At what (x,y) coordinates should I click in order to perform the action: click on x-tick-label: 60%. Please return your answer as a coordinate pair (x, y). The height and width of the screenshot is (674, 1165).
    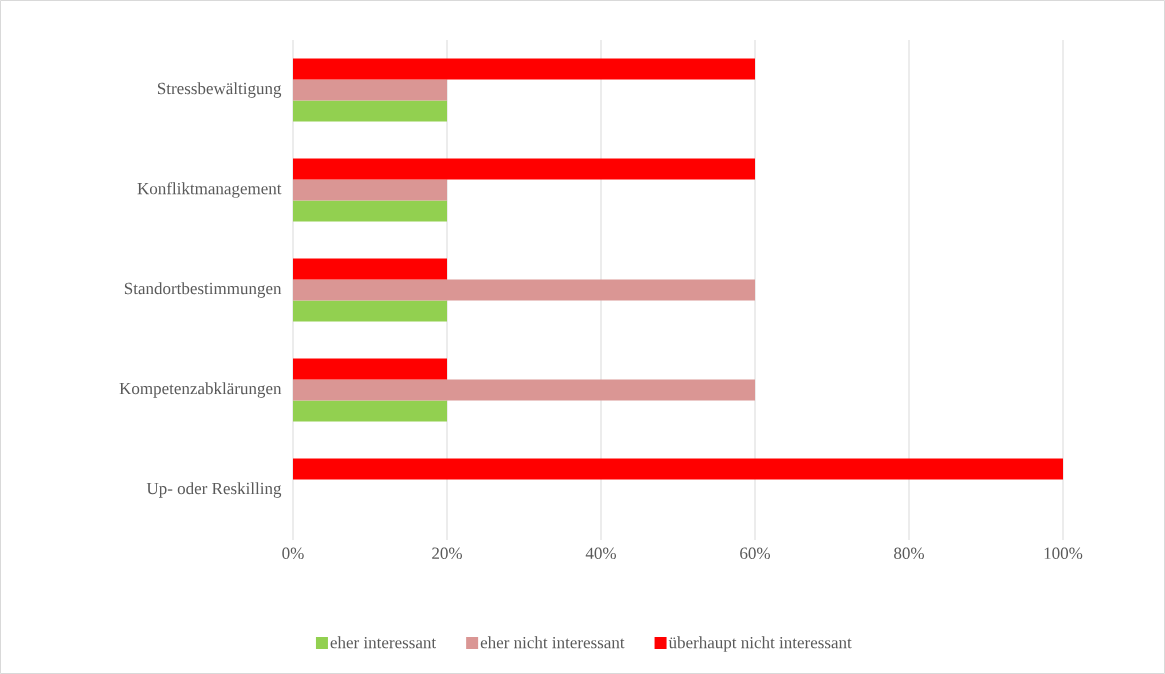
    Looking at the image, I should click on (755, 553).